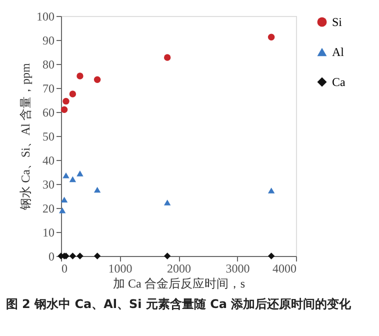  What do you see at coordinates (48, 209) in the screenshot?
I see `y-tick-label: 20` at bounding box center [48, 209].